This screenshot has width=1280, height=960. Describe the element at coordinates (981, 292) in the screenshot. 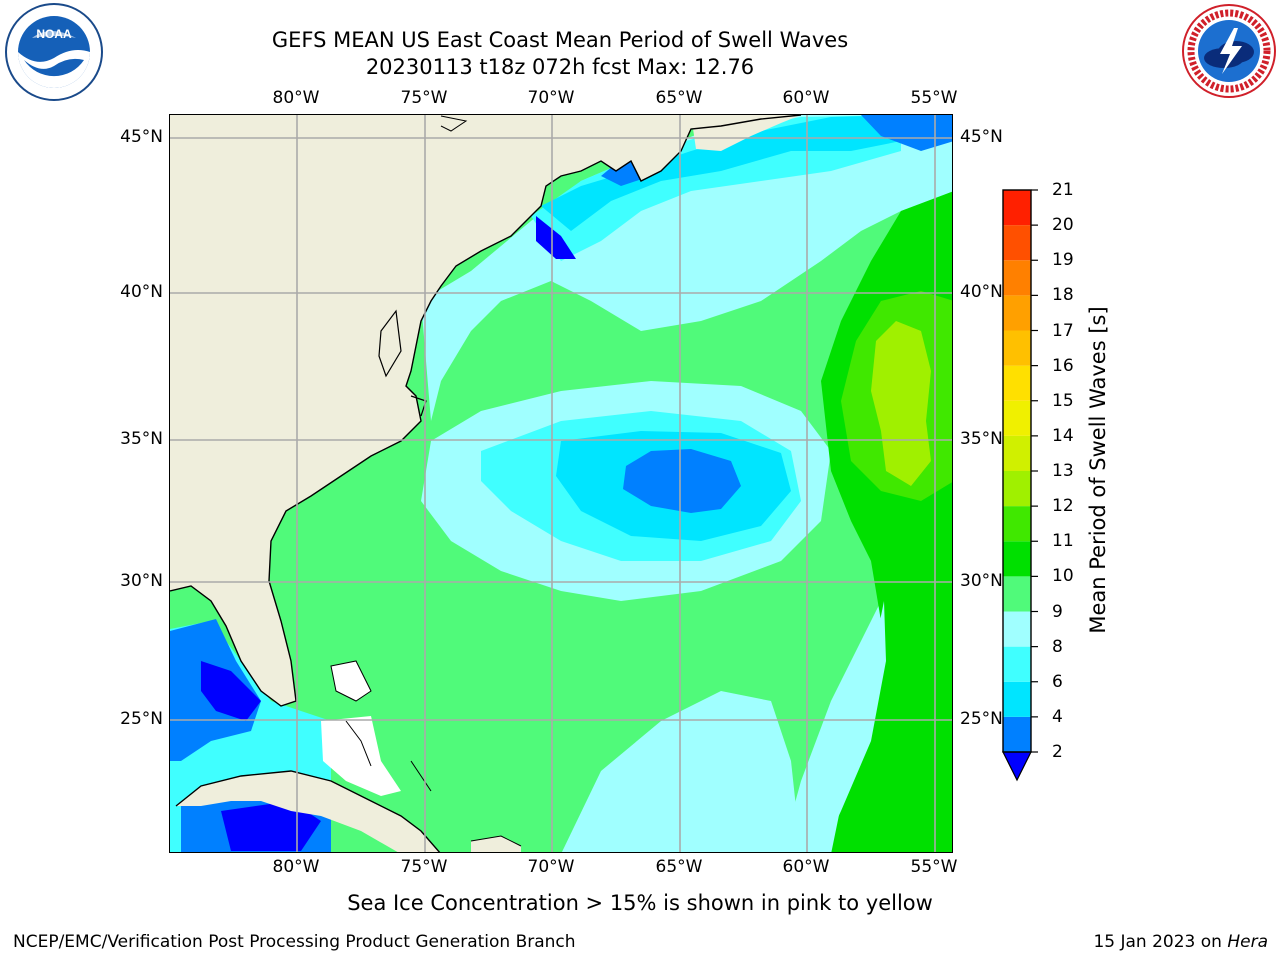

I see `lat-label-right: 40°N` at that location.